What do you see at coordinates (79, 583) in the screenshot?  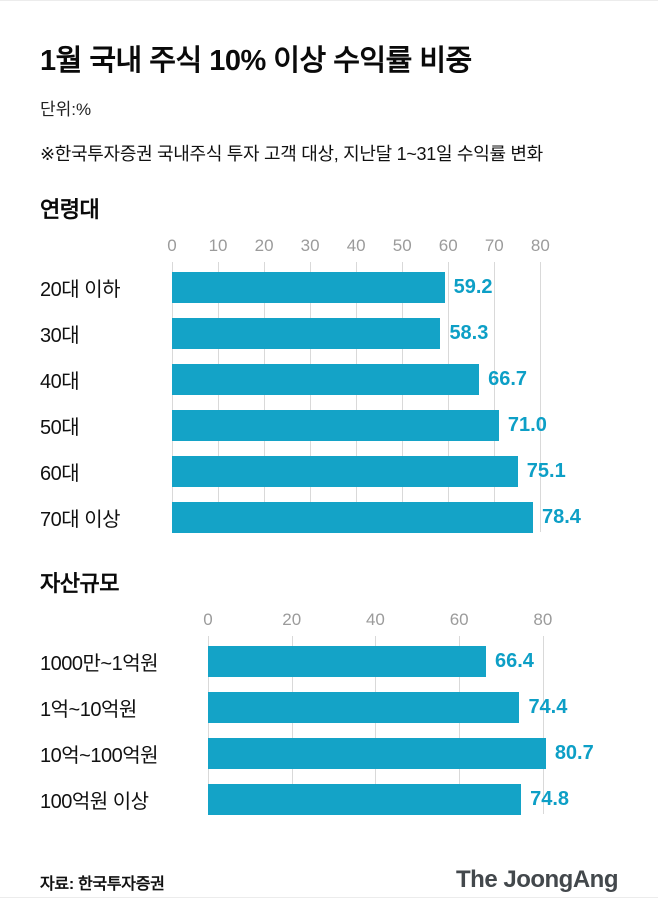 I see `section-title-asset: 자산규모` at bounding box center [79, 583].